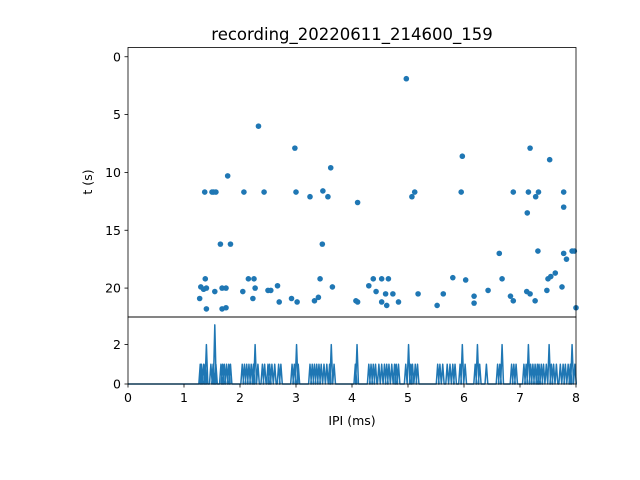 This screenshot has height=480, width=640. What do you see at coordinates (117, 114) in the screenshot?
I see `y-tick-label: 5` at bounding box center [117, 114].